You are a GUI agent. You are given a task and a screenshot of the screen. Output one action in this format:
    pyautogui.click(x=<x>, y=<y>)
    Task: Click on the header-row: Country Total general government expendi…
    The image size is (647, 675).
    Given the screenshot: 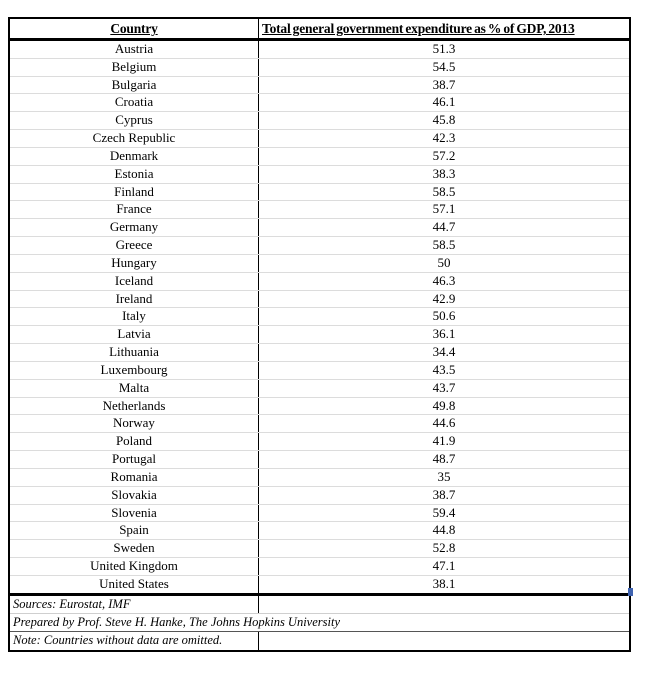 What is the action you would take?
    pyautogui.click(x=319, y=30)
    